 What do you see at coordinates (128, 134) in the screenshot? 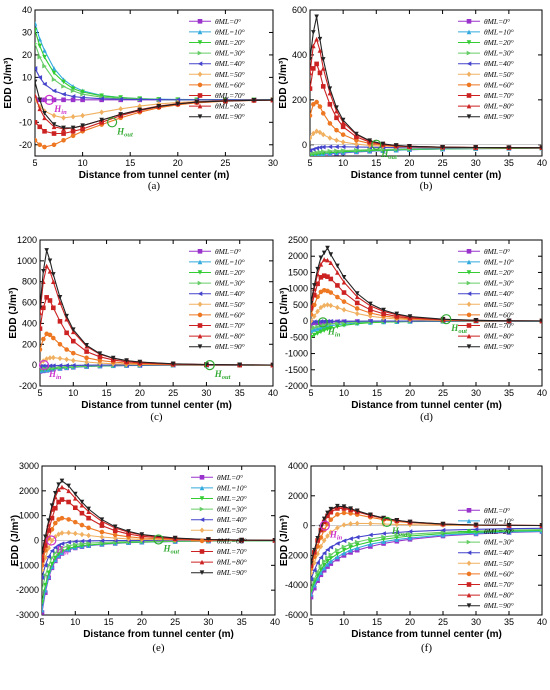
I see `annotation-label-sub: out` at bounding box center [128, 134].